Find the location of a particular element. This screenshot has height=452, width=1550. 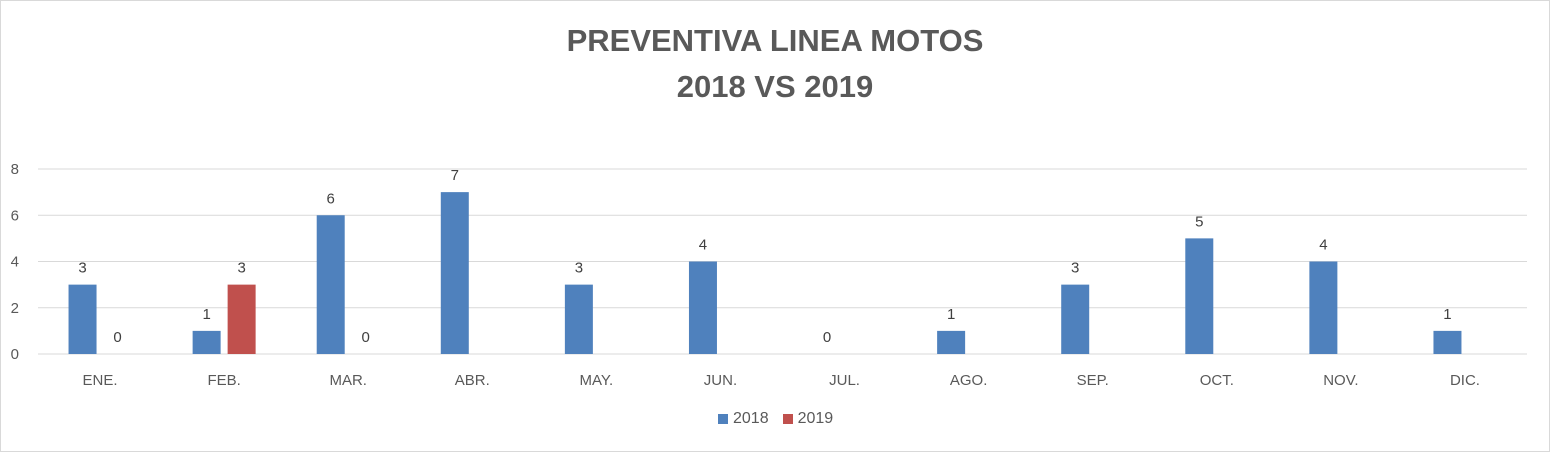

data-label-2018-may: 3 is located at coordinates (579, 268).